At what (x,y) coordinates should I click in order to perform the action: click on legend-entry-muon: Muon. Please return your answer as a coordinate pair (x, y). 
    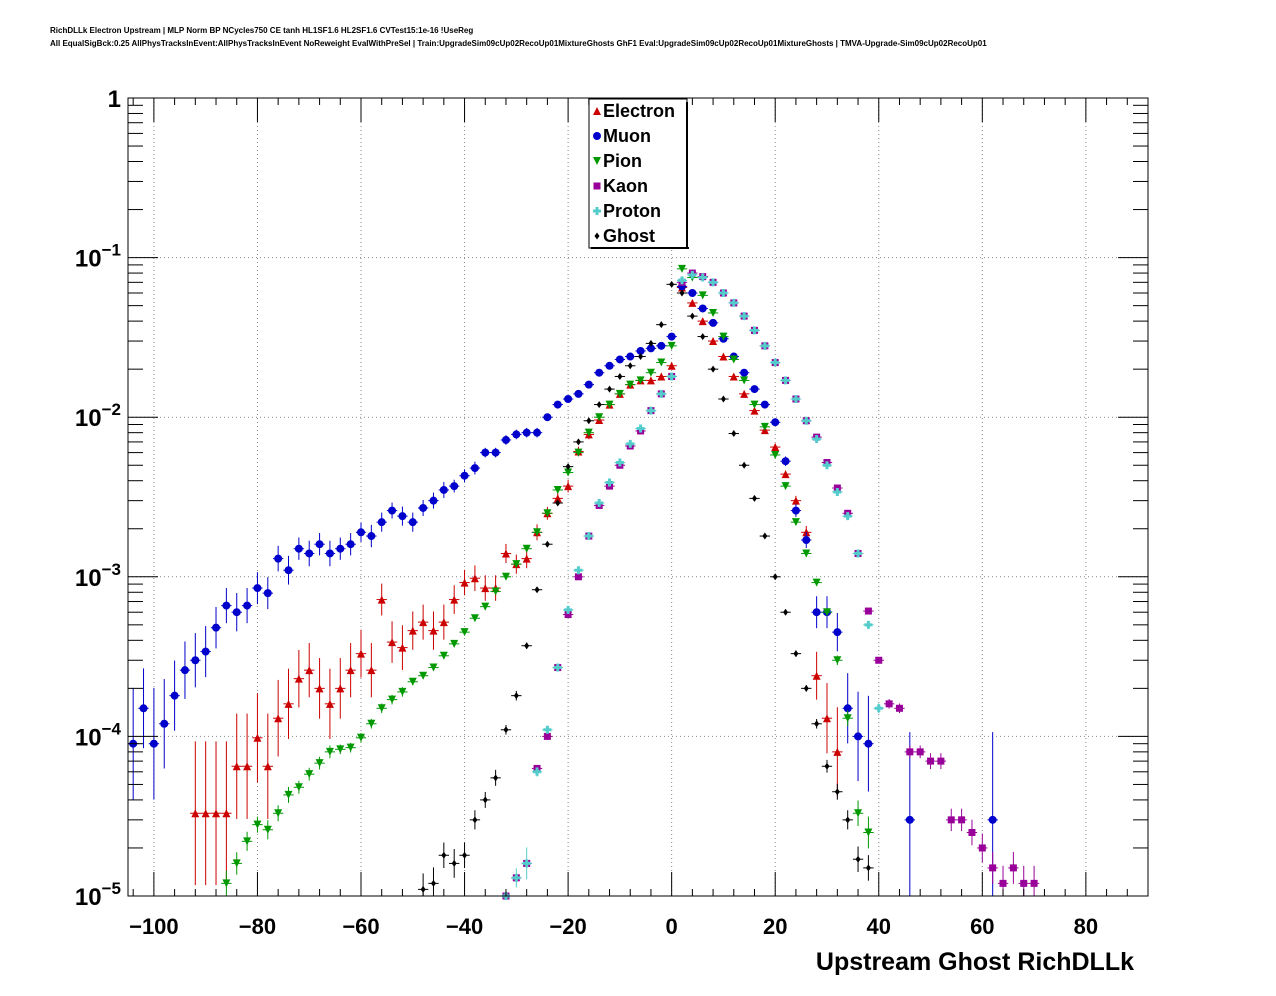
    Looking at the image, I should click on (622, 136).